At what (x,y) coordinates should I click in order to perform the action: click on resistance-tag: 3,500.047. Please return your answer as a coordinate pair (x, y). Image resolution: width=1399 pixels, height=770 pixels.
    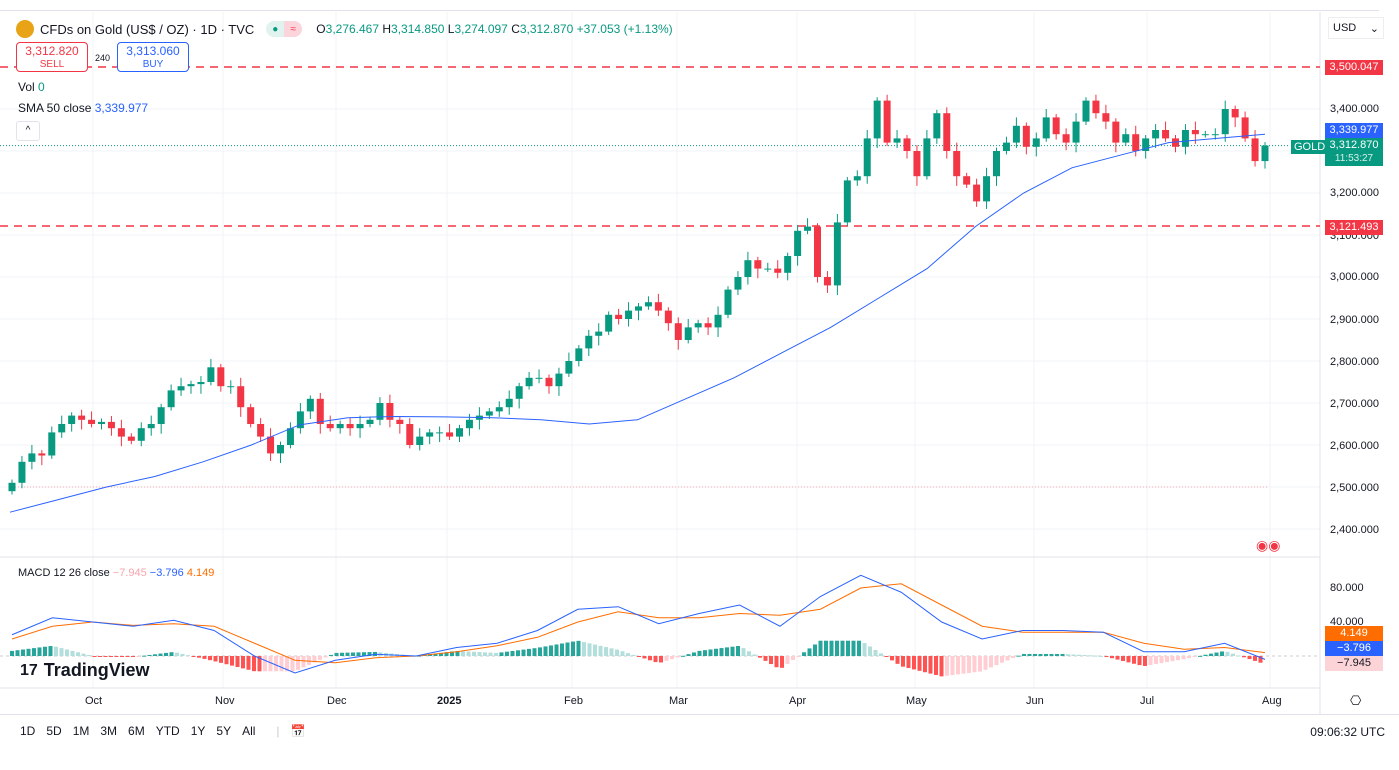
    Looking at the image, I should click on (1354, 67).